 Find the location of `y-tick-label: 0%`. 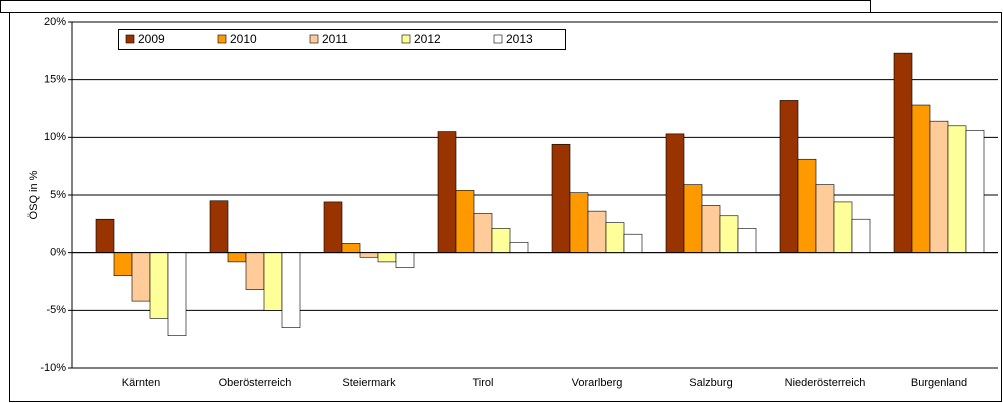

y-tick-label: 0% is located at coordinates (58, 253).